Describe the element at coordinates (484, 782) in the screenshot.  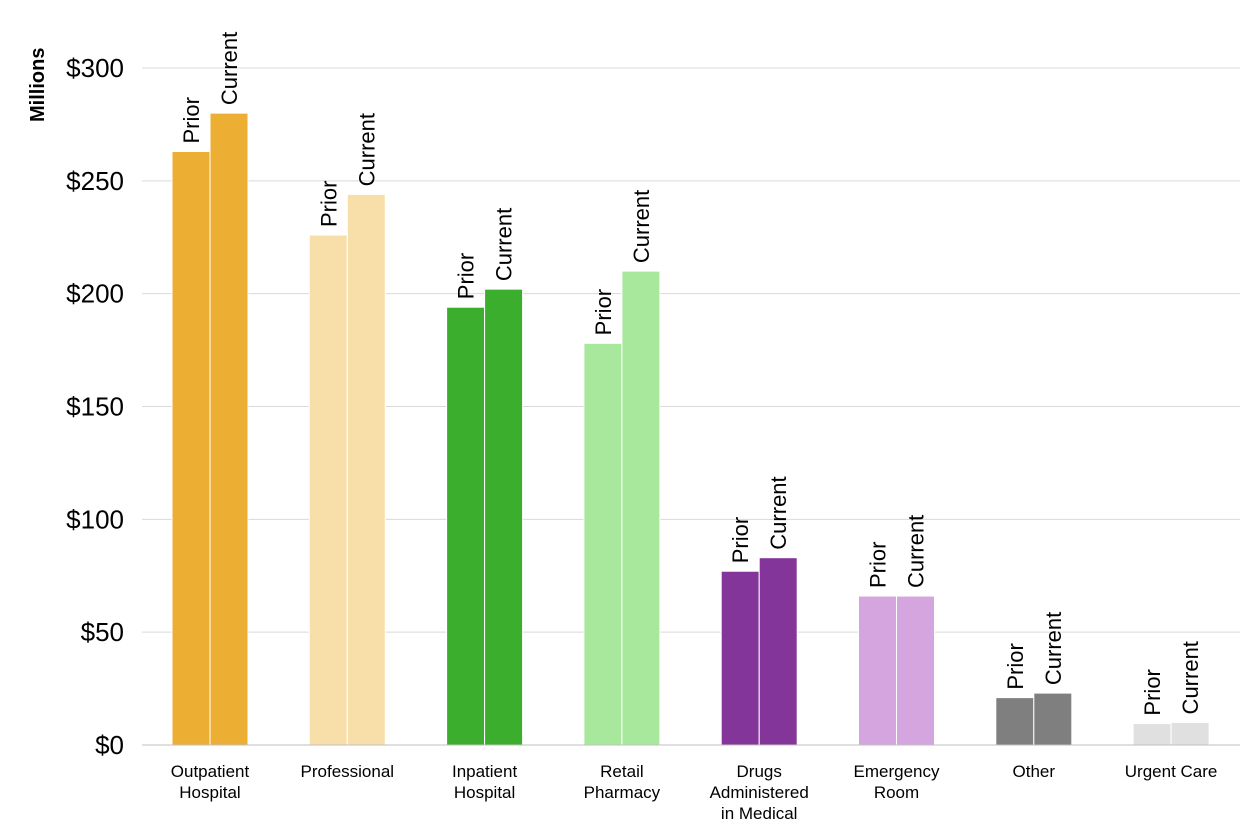
I see `x-tick-label: Inpatient Hospital` at that location.